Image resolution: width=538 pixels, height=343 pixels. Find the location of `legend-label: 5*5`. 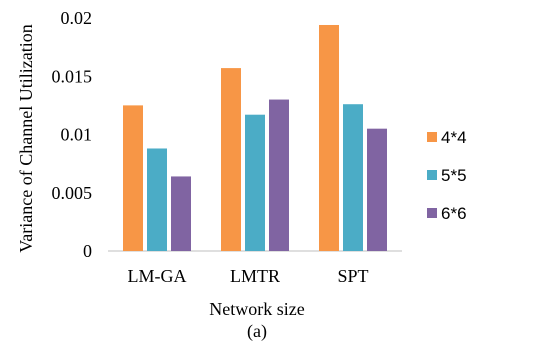

legend-label: 5*5 is located at coordinates (454, 175).